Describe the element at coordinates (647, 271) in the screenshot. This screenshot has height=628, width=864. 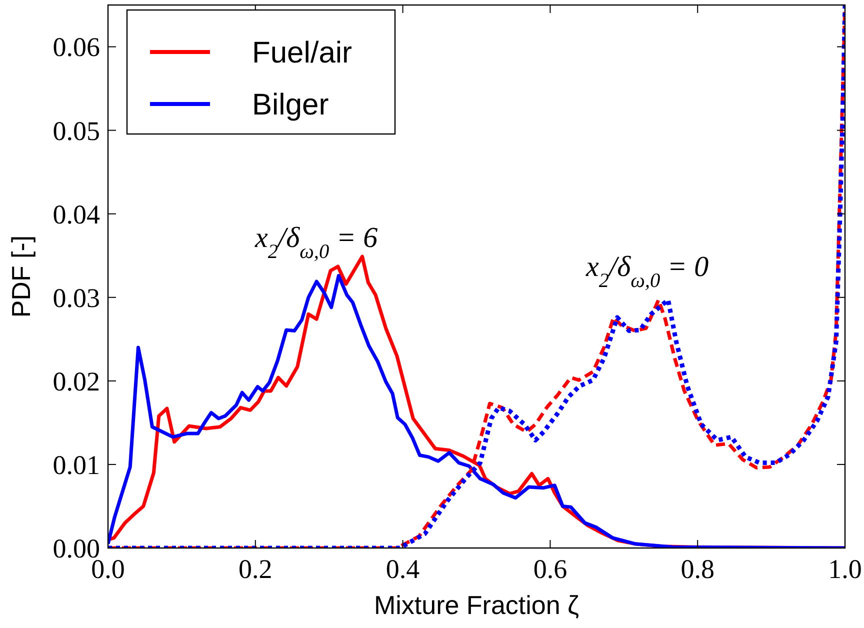
I see `annotation: x$_{2}$/δ$_{ω,0}$ = 0` at that location.